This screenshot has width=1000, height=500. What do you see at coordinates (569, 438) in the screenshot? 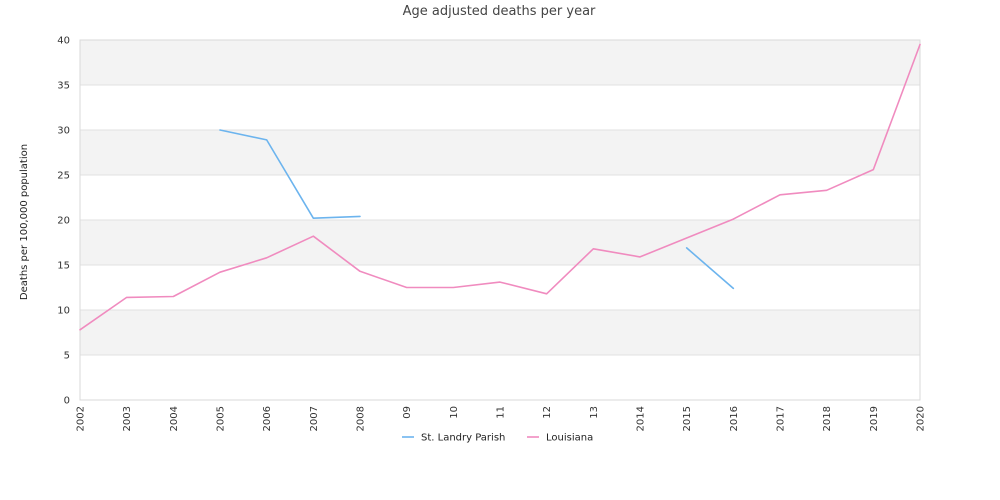
I see `legend-label: Louisiana` at bounding box center [569, 438].